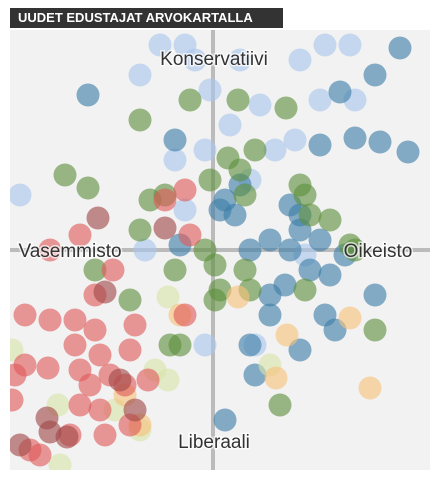 This screenshot has height=477, width=436. What do you see at coordinates (69, 251) in the screenshot?
I see `axis-label-left: Vasemmisto` at bounding box center [69, 251].